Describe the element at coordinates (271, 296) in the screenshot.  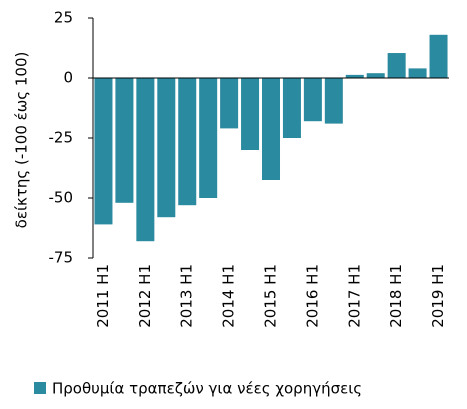
I see `x-tick-label: 2015 H1` at that location.